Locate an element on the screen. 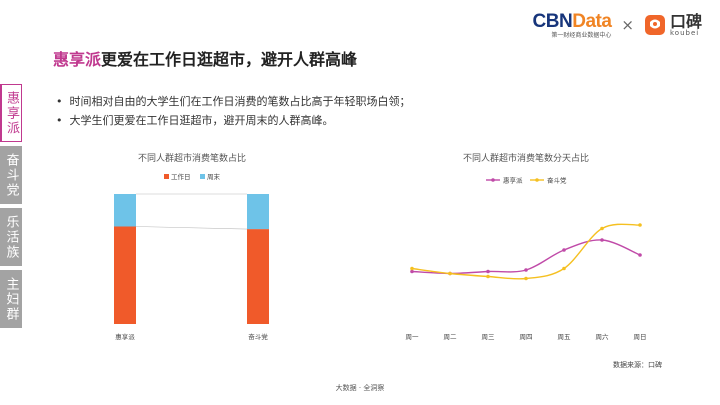  line-legend-label-0: 惠享派 is located at coordinates (513, 180).